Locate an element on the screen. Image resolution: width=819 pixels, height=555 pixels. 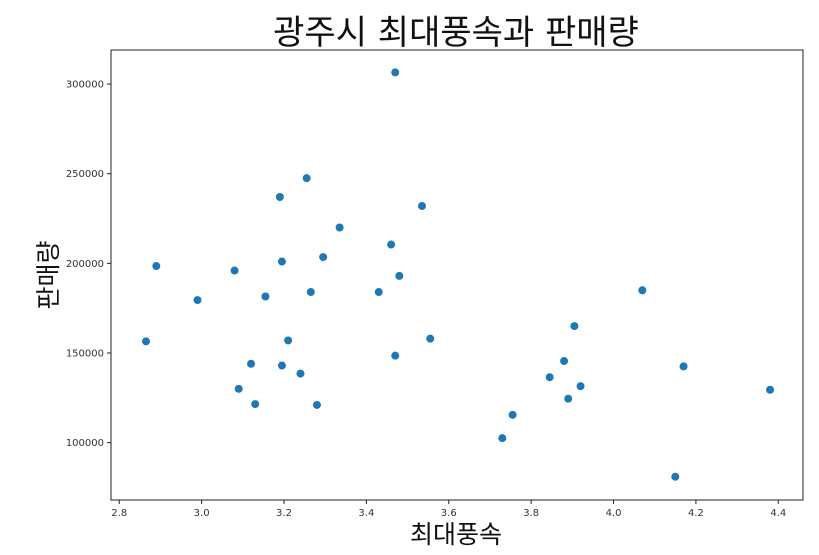
x-tick-label: 4.4 is located at coordinates (778, 513).